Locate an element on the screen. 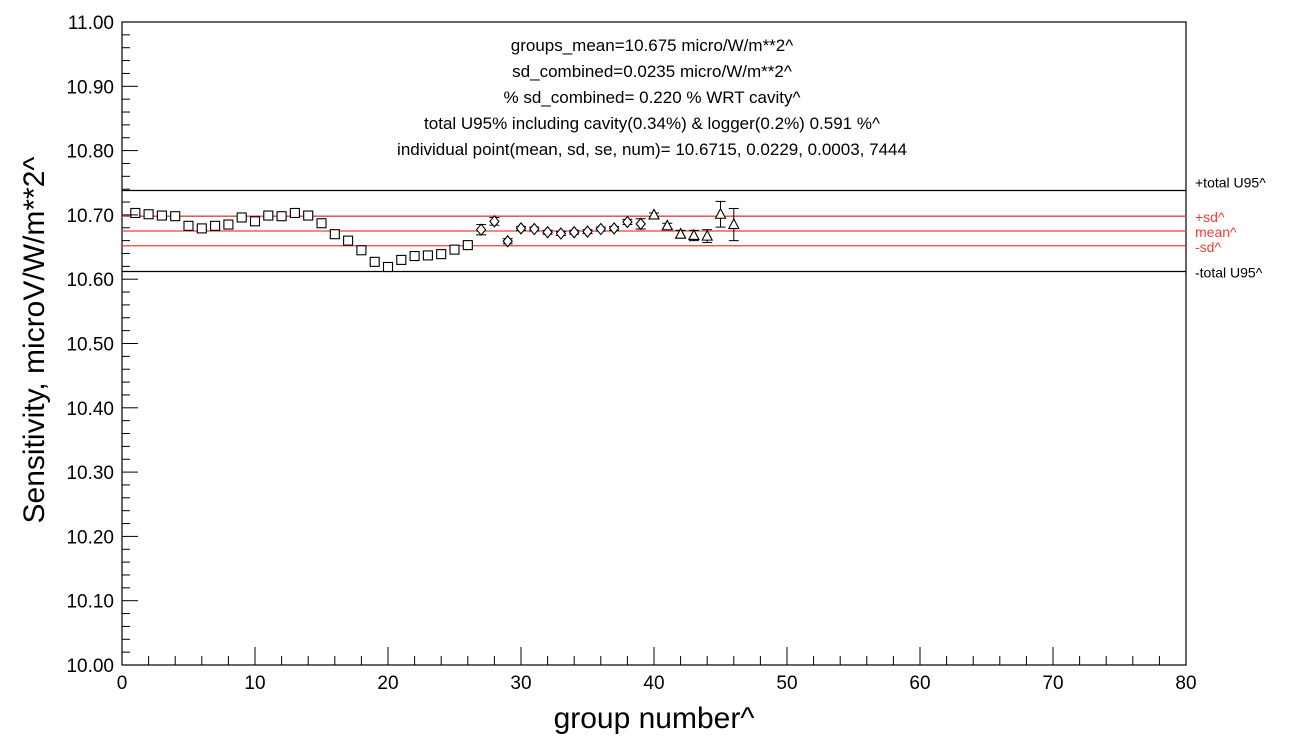 The width and height of the screenshot is (1292, 740). annotation-line-1: groups_mean=10.675 micro/W/m**2^ is located at coordinates (652, 45).